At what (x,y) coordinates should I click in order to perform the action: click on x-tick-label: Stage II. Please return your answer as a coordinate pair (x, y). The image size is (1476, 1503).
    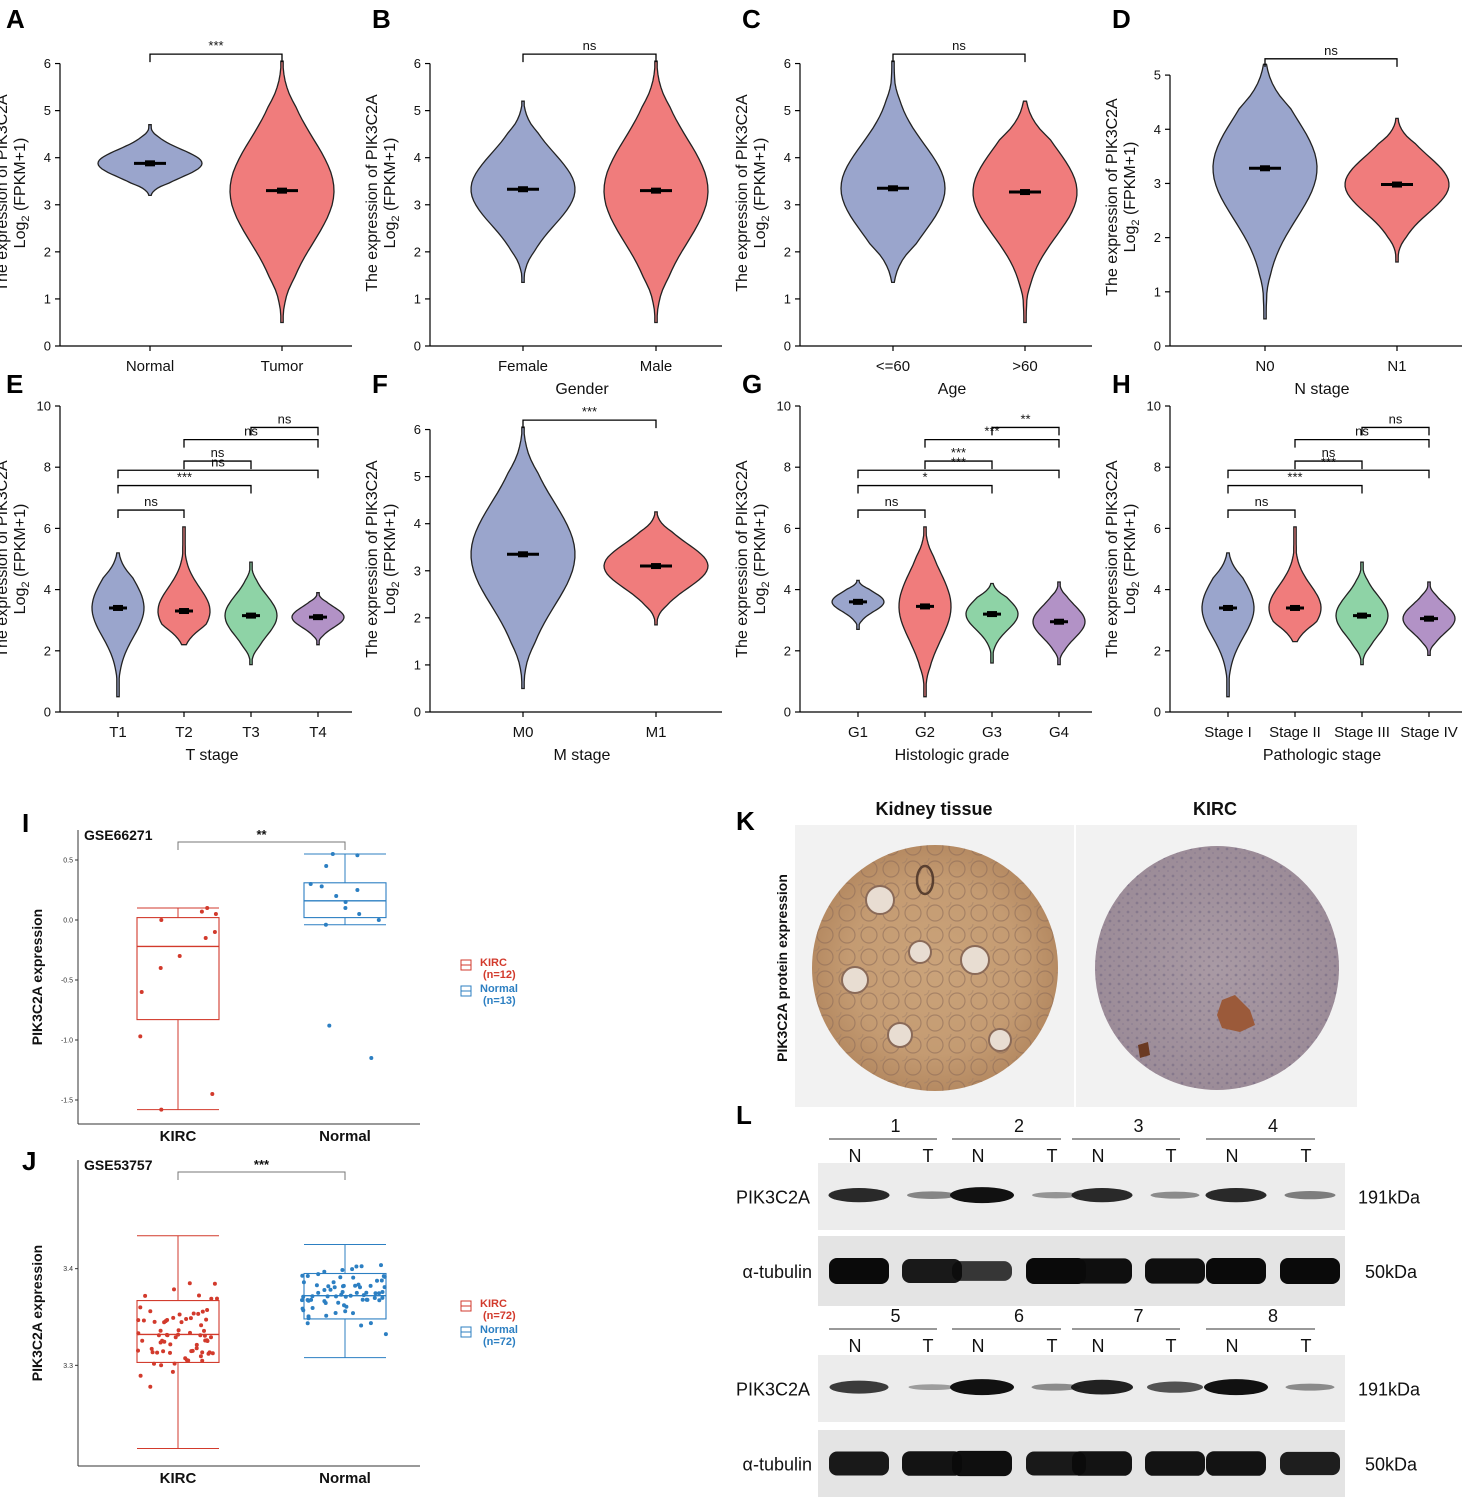
    Looking at the image, I should click on (1295, 732).